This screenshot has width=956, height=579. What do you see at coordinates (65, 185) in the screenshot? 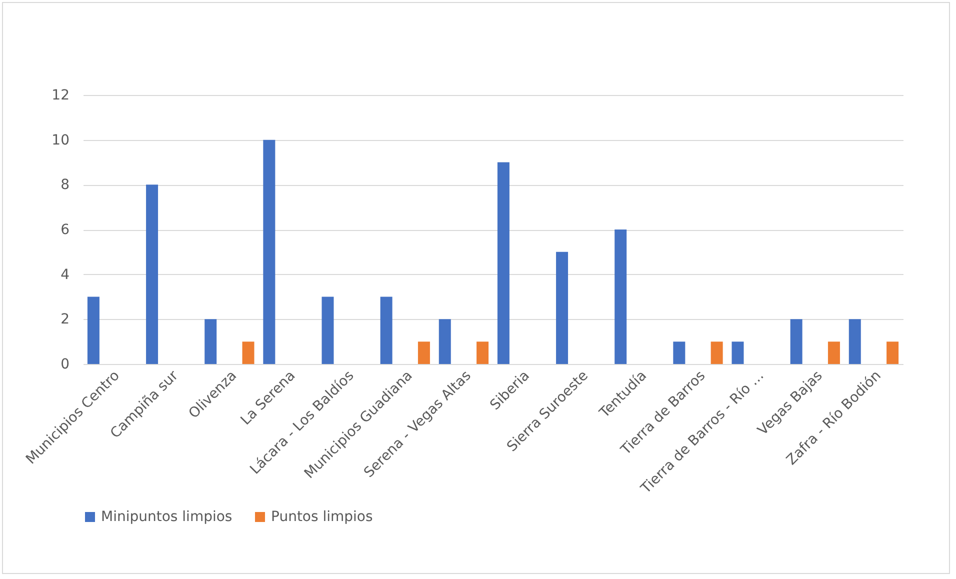
I see `y-tick-label: 8` at bounding box center [65, 185].